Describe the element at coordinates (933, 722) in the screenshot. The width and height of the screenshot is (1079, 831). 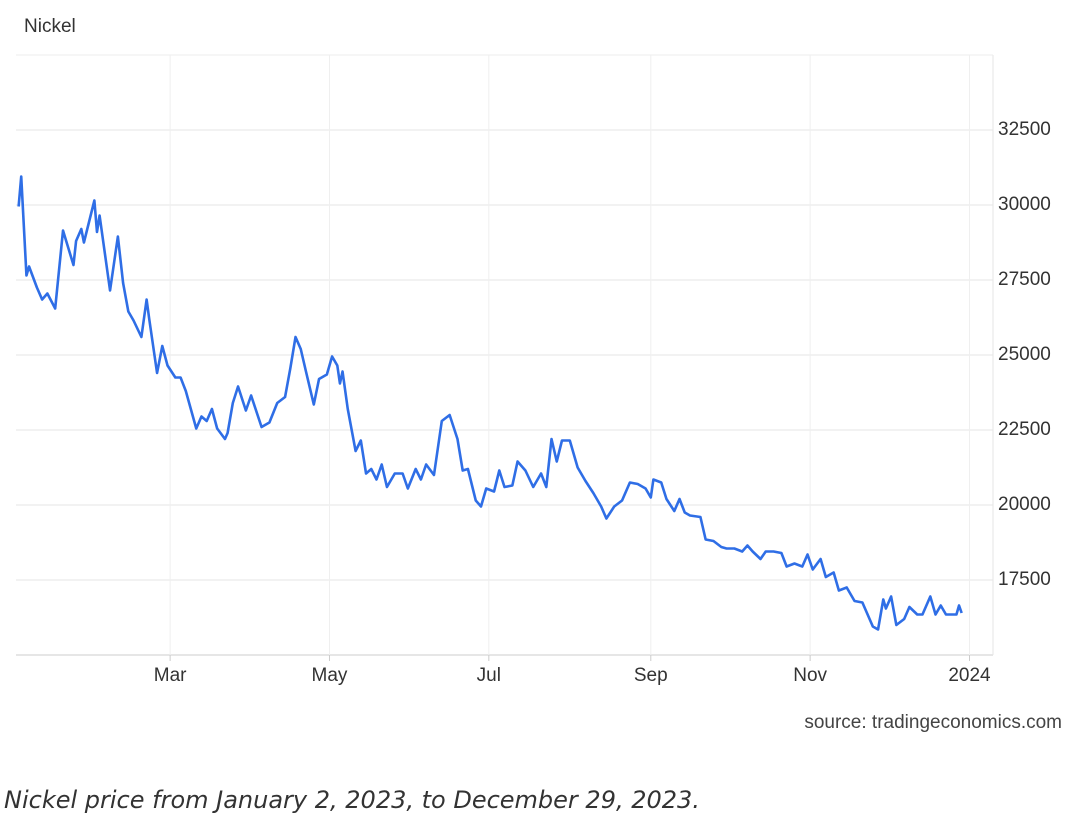
I see `source: source: tradingeconomics.com` at that location.